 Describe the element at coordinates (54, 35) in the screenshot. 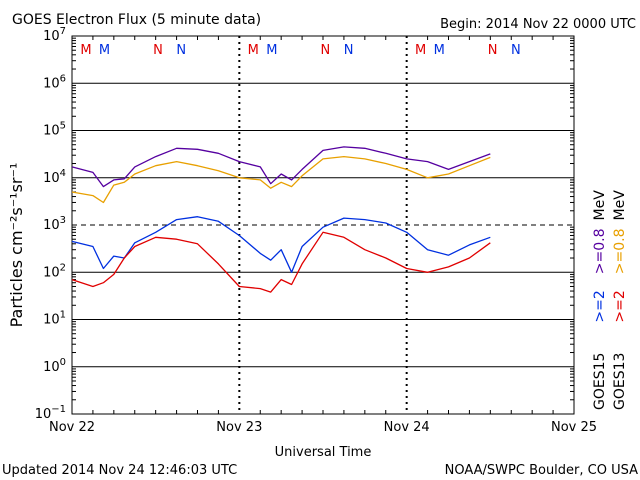

I see `y-tick-label: 10⁷` at that location.